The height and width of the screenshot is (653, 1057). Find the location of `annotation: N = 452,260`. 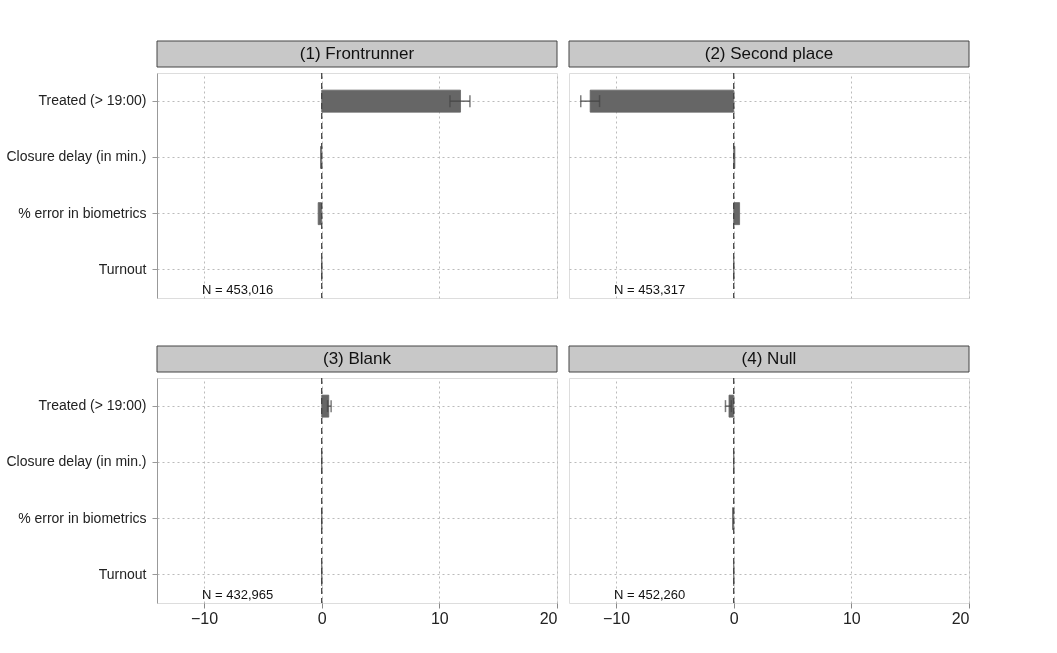

annotation: N = 452,260 is located at coordinates (650, 594).